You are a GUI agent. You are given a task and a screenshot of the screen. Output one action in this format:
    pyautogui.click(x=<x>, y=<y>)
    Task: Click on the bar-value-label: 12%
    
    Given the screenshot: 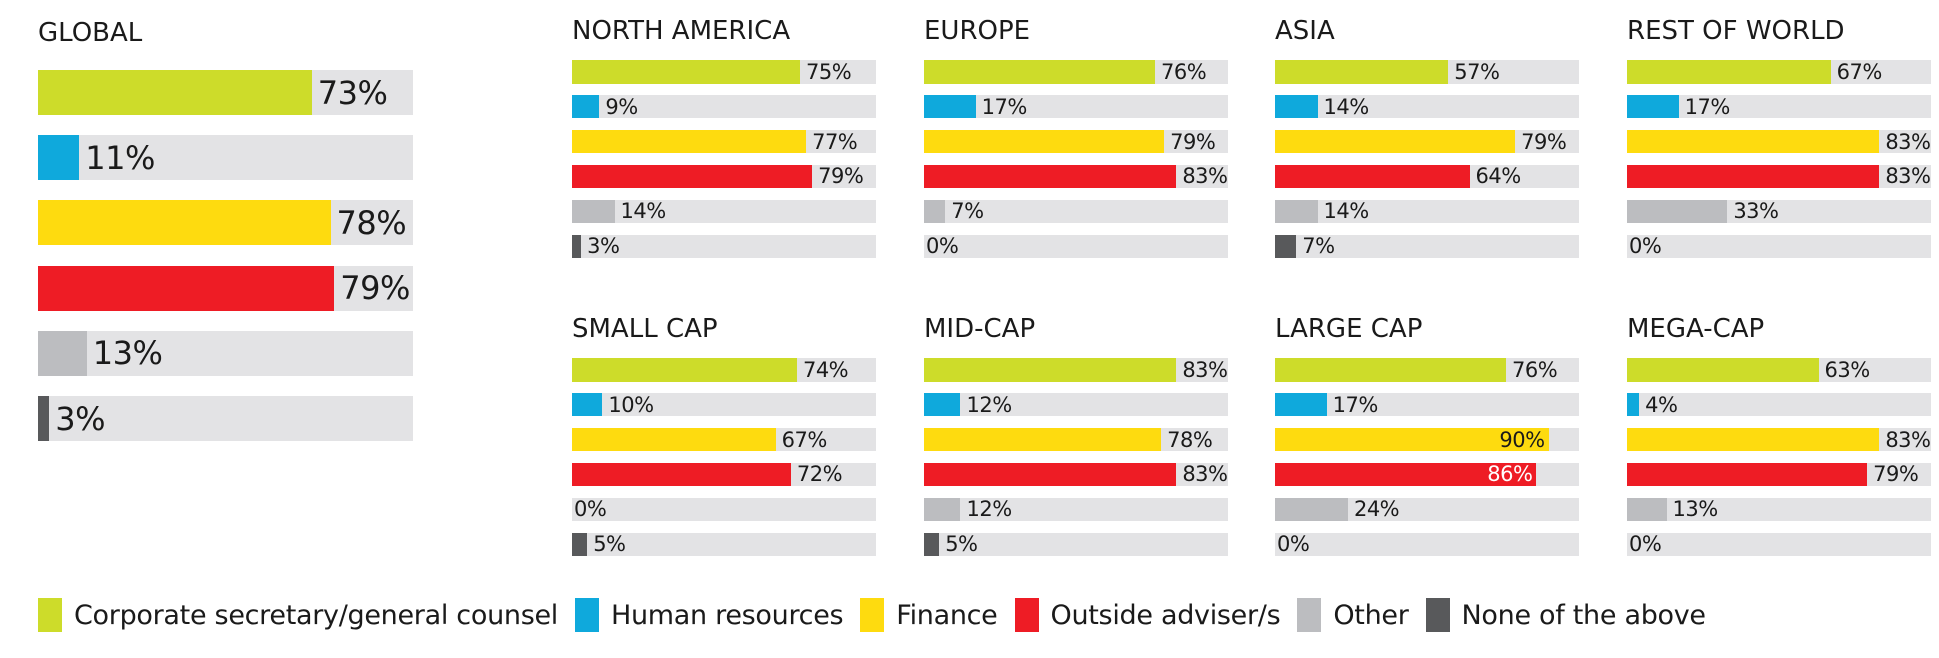 What is the action you would take?
    pyautogui.click(x=989, y=509)
    